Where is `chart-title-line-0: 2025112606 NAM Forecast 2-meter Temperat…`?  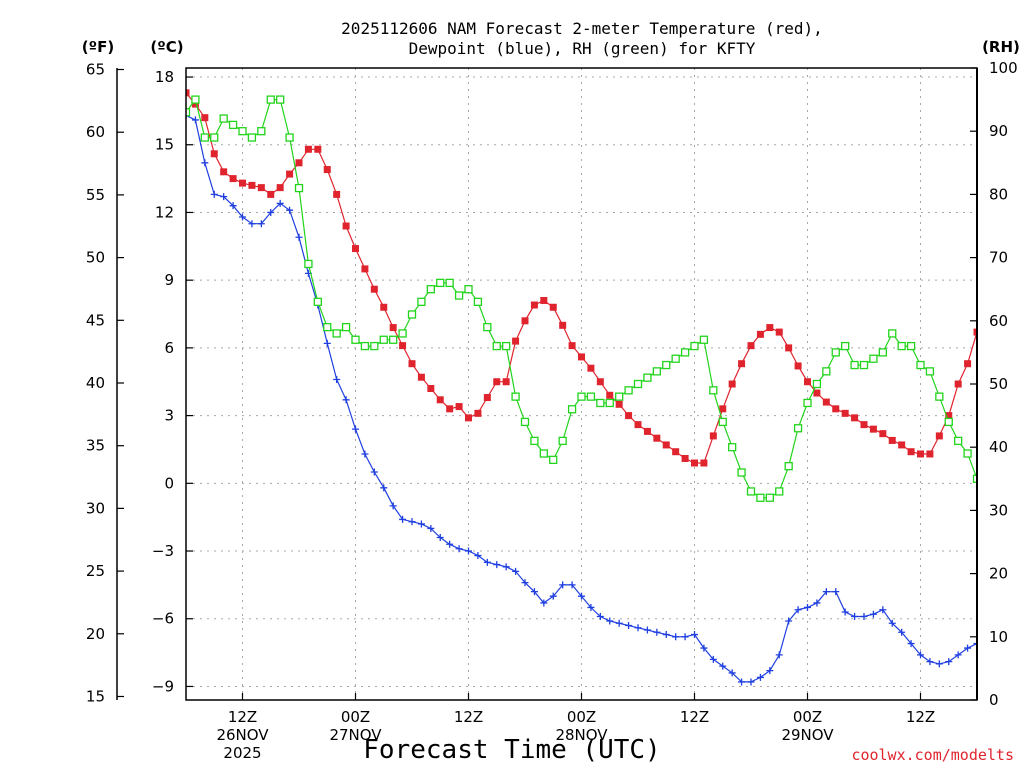 chart-title-line-0: 2025112606 NAM Forecast 2-meter Temperat… is located at coordinates (582, 28).